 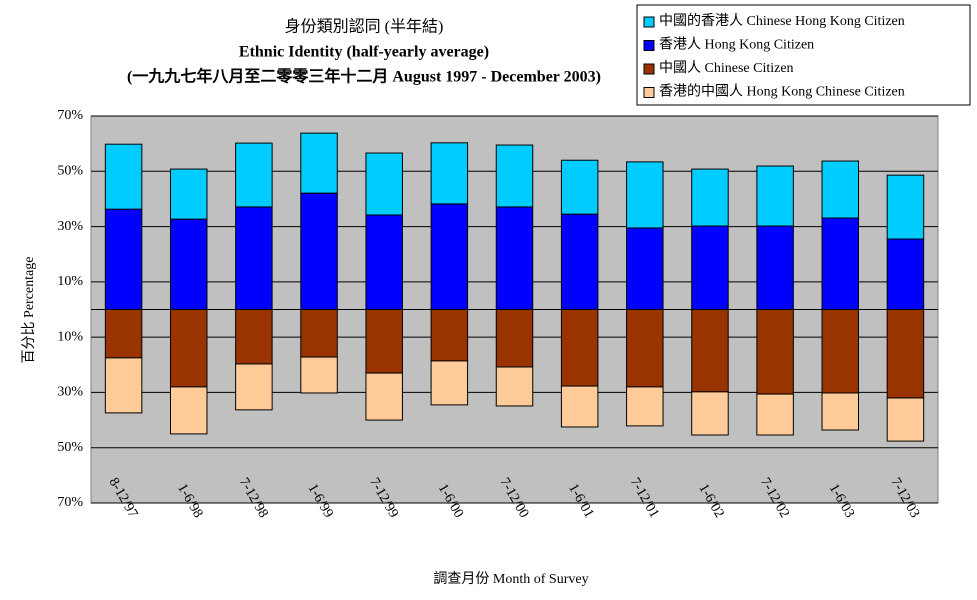 I want to click on y-axis-label: 百分比 Percentage, so click(x=29, y=310).